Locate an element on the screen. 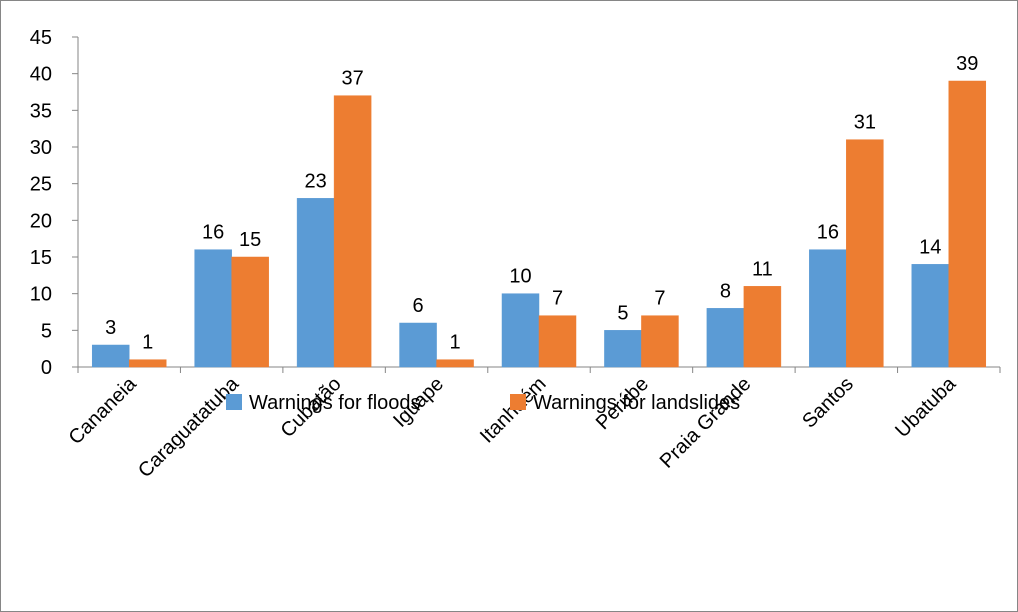 The image size is (1018, 612). y-tick-label: 5 is located at coordinates (46, 331).